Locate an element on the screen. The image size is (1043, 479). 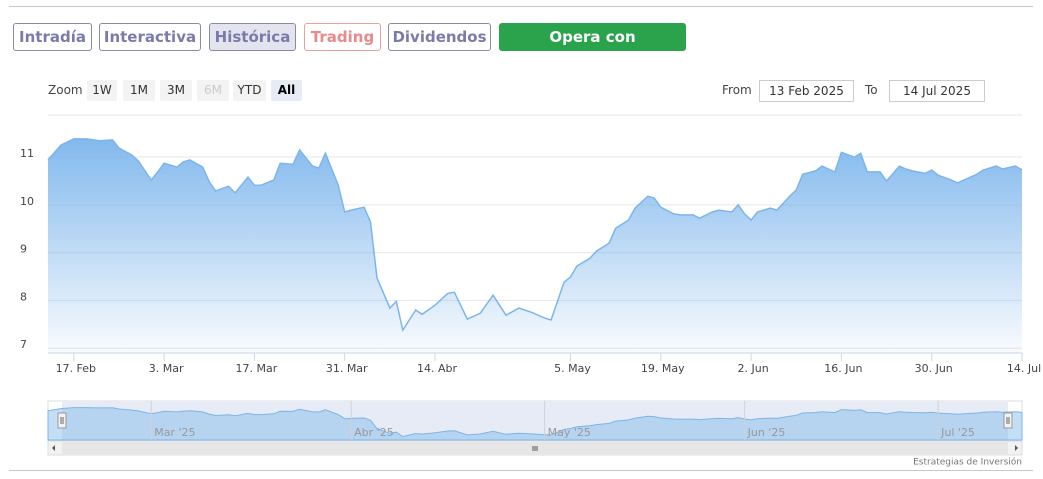
zoom-button: 1M is located at coordinates (139, 90).